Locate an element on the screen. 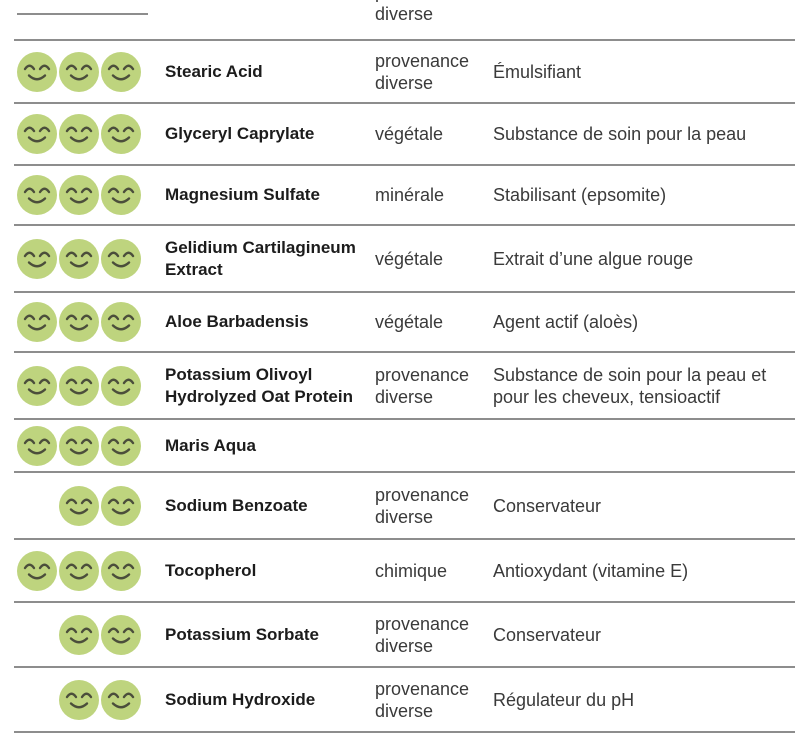  ingredient-name: Glyceryl Caprylate is located at coordinates (240, 133).